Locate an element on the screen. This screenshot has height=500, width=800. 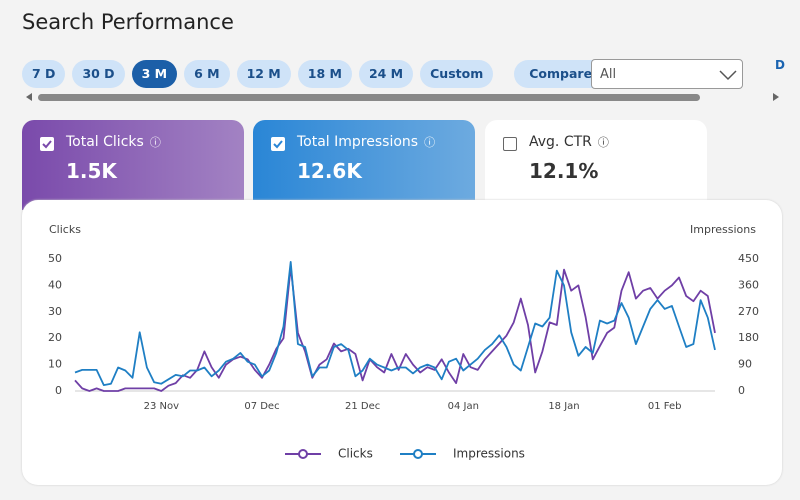
card-value: 12.6K is located at coordinates (329, 171).